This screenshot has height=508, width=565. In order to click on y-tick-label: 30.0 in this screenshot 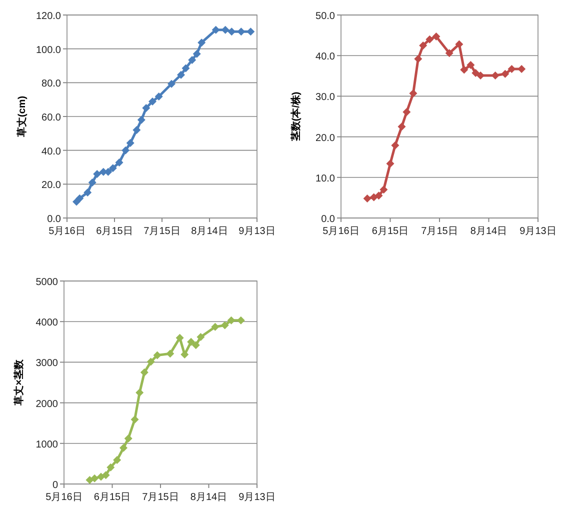, I will do `click(326, 98)`.